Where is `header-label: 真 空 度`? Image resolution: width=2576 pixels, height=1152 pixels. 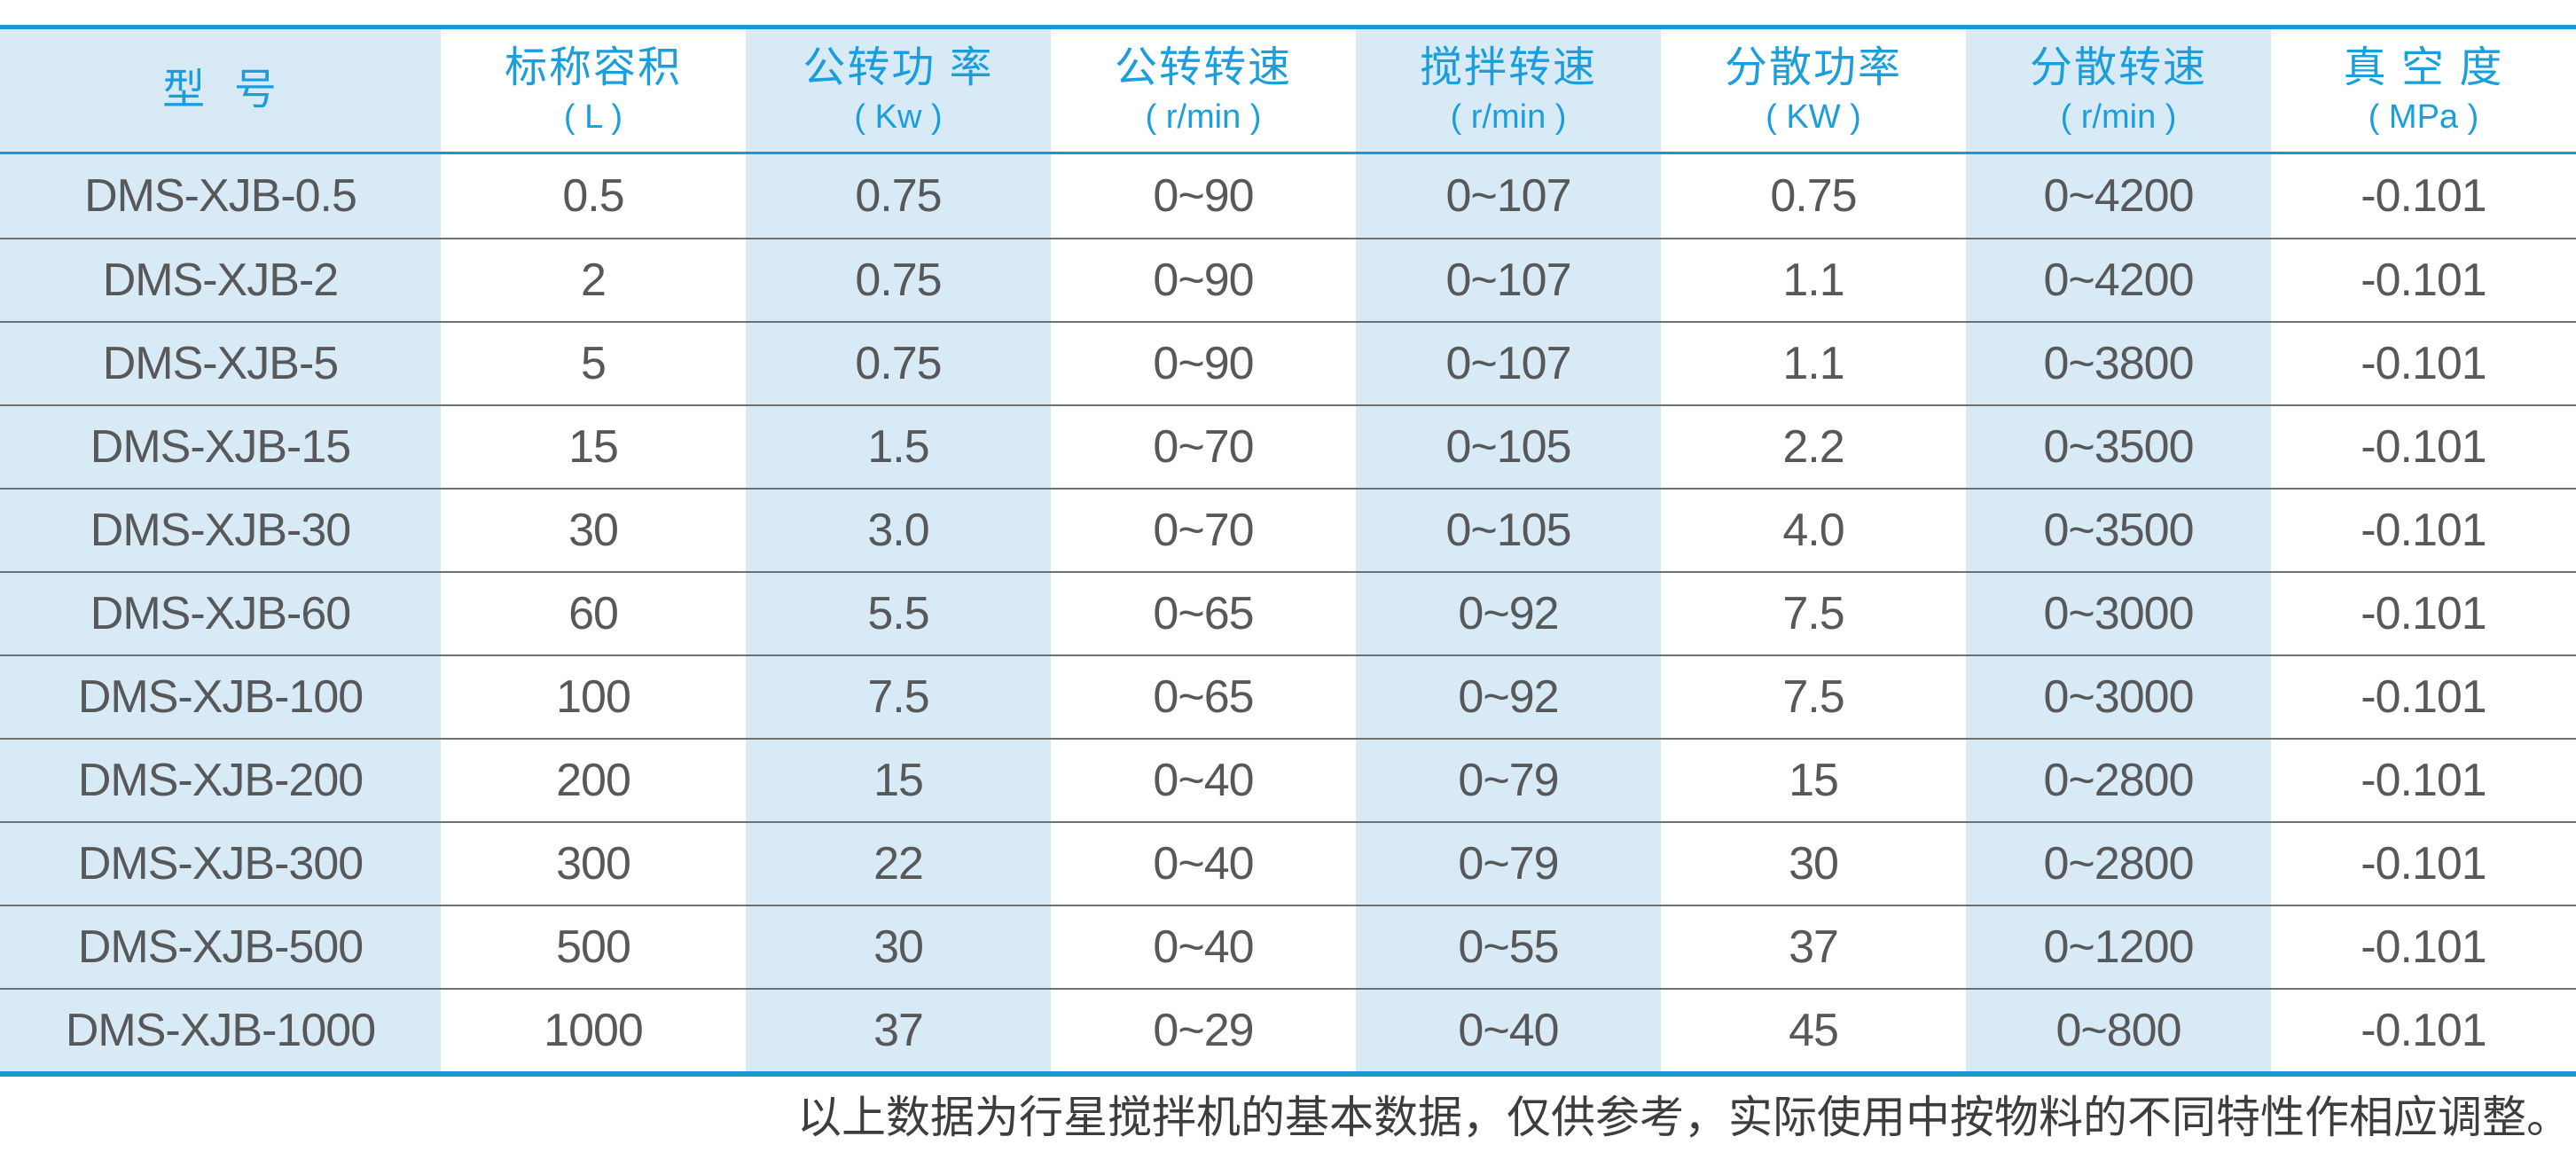
header-label: 真 空 度 is located at coordinates (2423, 67).